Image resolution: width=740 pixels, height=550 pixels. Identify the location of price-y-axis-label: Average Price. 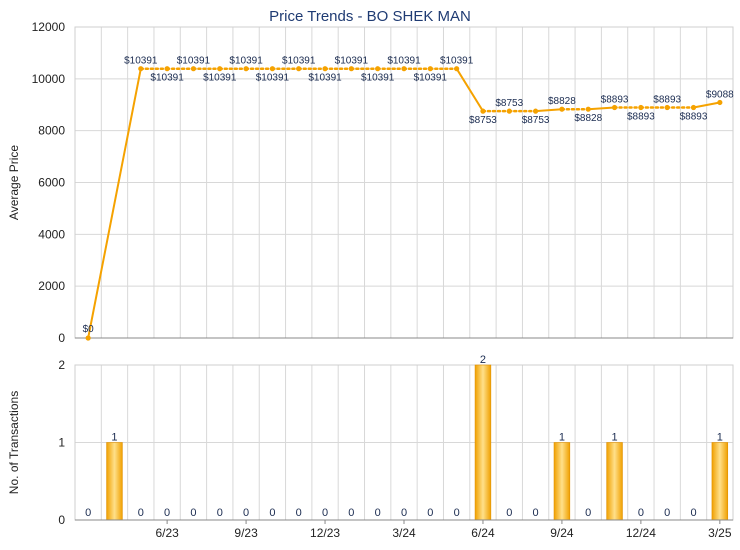
(14, 182).